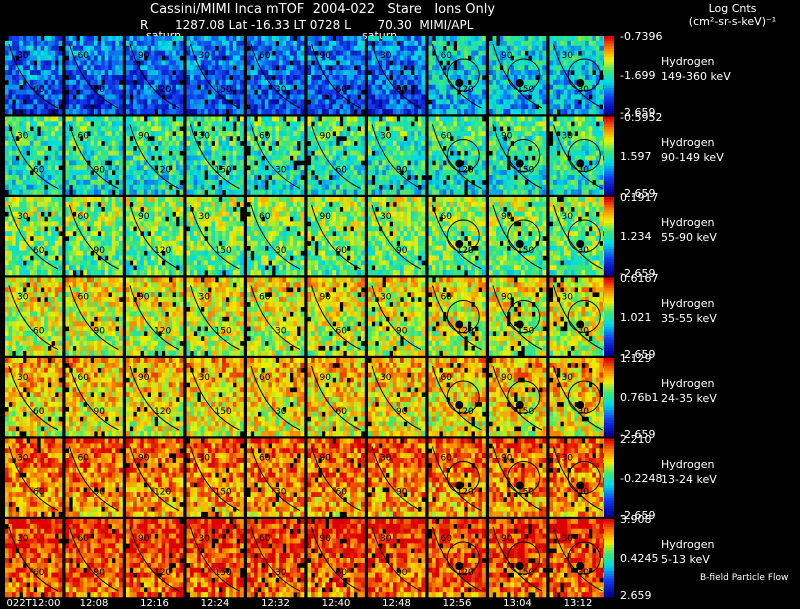 The image size is (800, 609). What do you see at coordinates (580, 83) in the screenshot?
I see `planet-marker` at bounding box center [580, 83].